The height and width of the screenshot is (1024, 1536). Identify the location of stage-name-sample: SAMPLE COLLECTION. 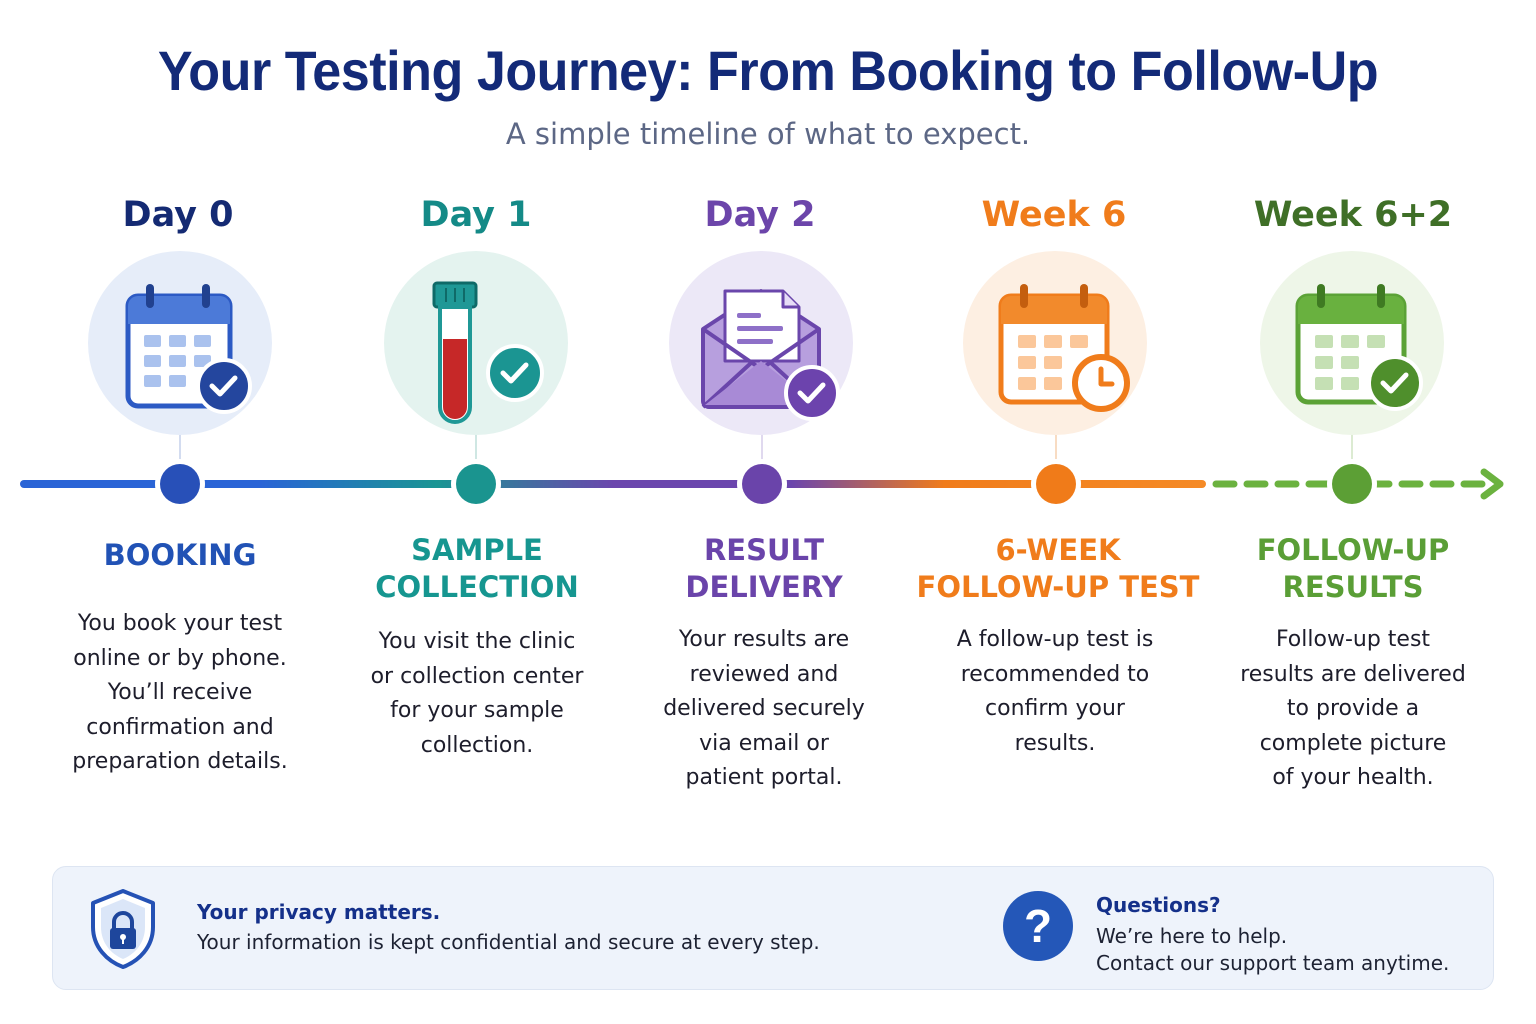
(477, 568).